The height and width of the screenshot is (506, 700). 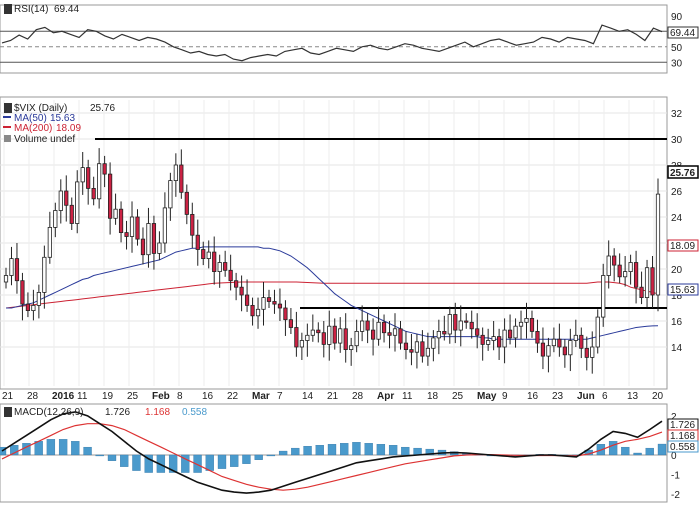 What do you see at coordinates (633, 396) in the screenshot?
I see `price-x-tick: 13` at bounding box center [633, 396].